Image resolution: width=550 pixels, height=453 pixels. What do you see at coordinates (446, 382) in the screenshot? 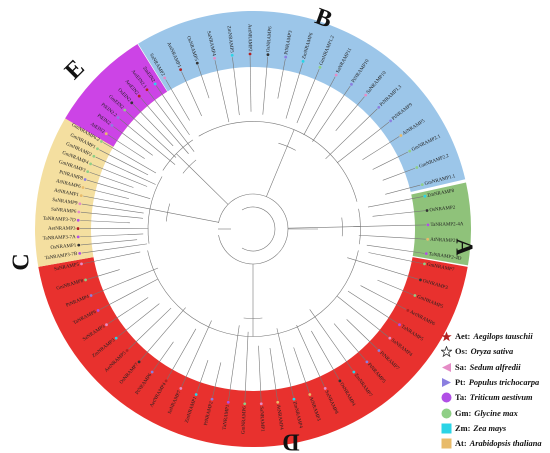
I see `triangle-right-icon` at bounding box center [446, 382].